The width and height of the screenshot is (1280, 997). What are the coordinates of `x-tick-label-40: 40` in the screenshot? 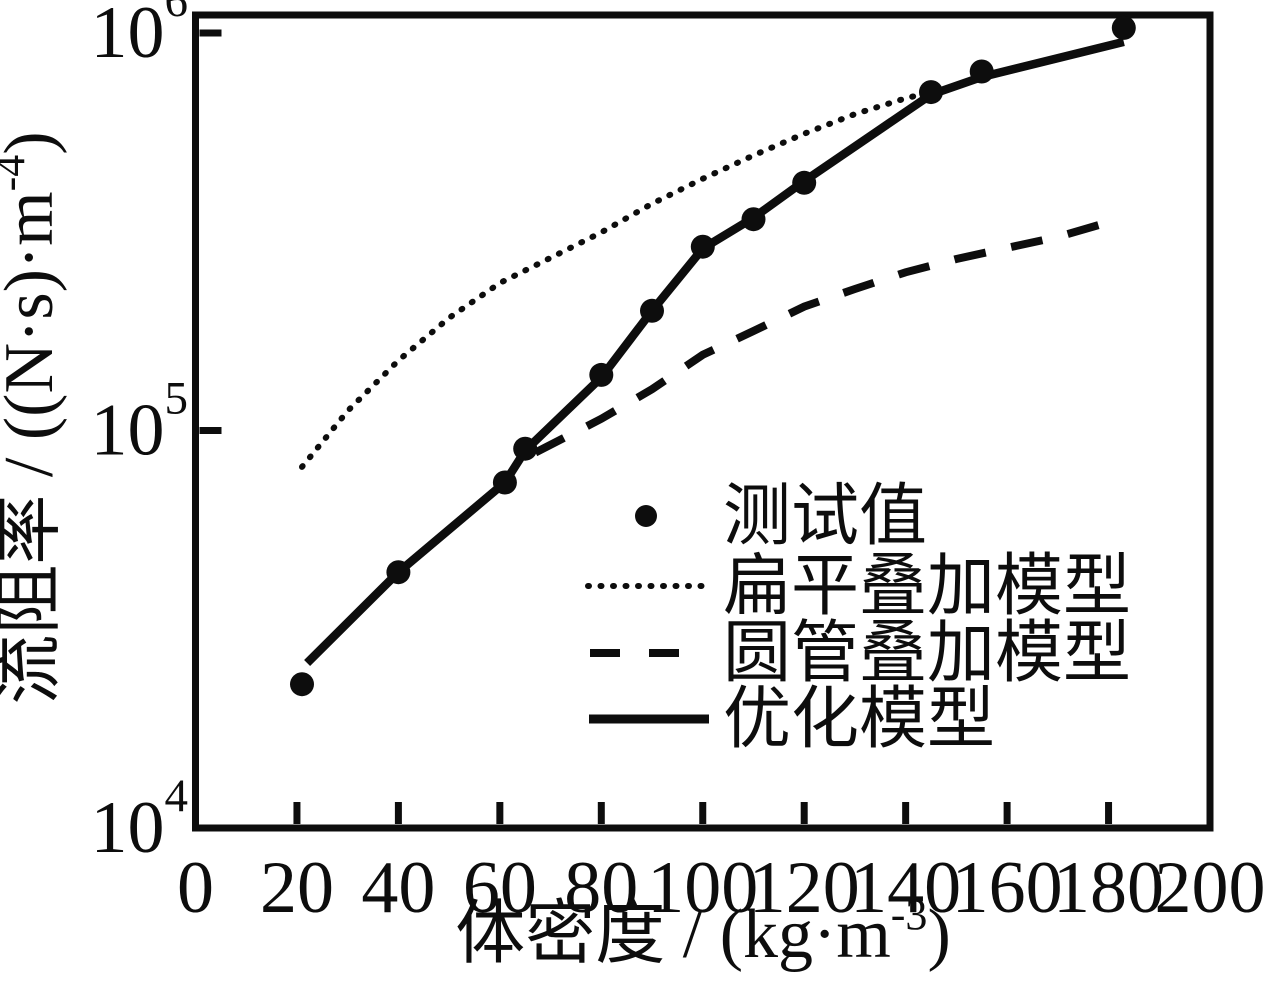 It's located at (398, 888).